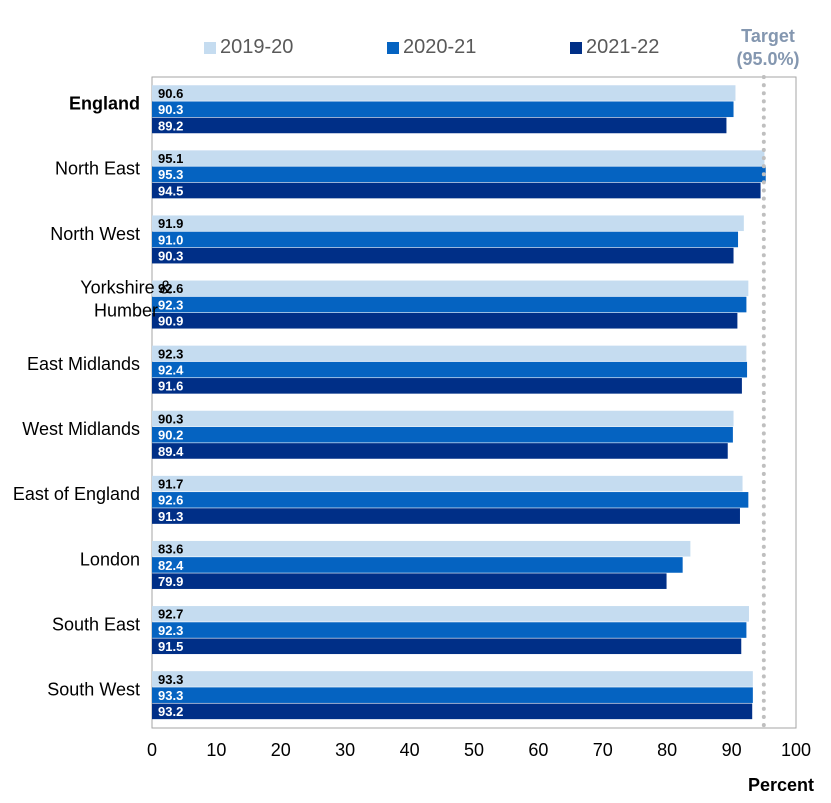 The width and height of the screenshot is (831, 803). Describe the element at coordinates (170, 500) in the screenshot. I see `data-label-2020-21-6: 92.6` at that location.